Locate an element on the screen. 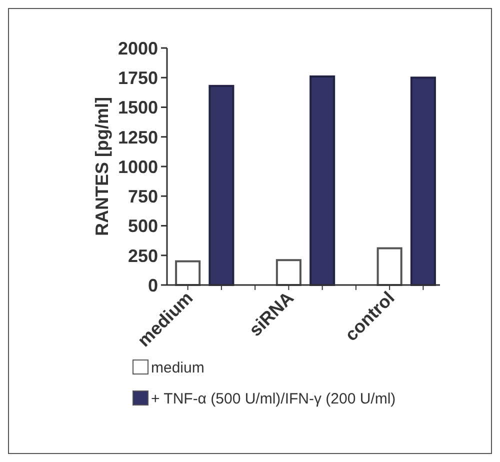 This screenshot has height=462, width=500. y-tick-label: 750 is located at coordinates (143, 196).